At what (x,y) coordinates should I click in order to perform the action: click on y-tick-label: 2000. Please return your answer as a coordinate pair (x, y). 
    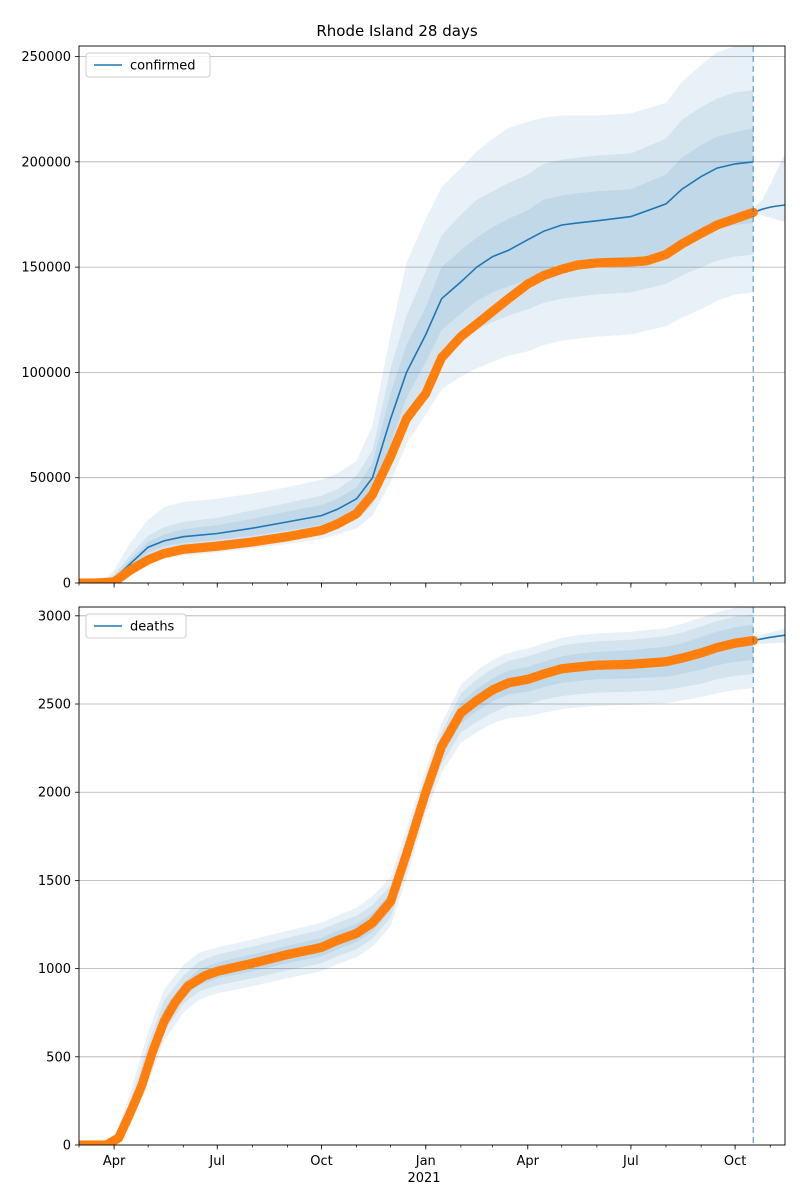
    Looking at the image, I should click on (54, 793).